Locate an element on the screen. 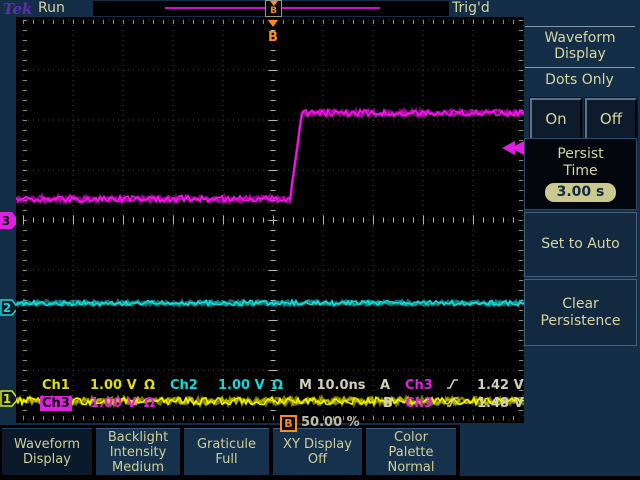 The width and height of the screenshot is (640, 480). clear-persistence-button: Clear Persistence is located at coordinates (580, 312).